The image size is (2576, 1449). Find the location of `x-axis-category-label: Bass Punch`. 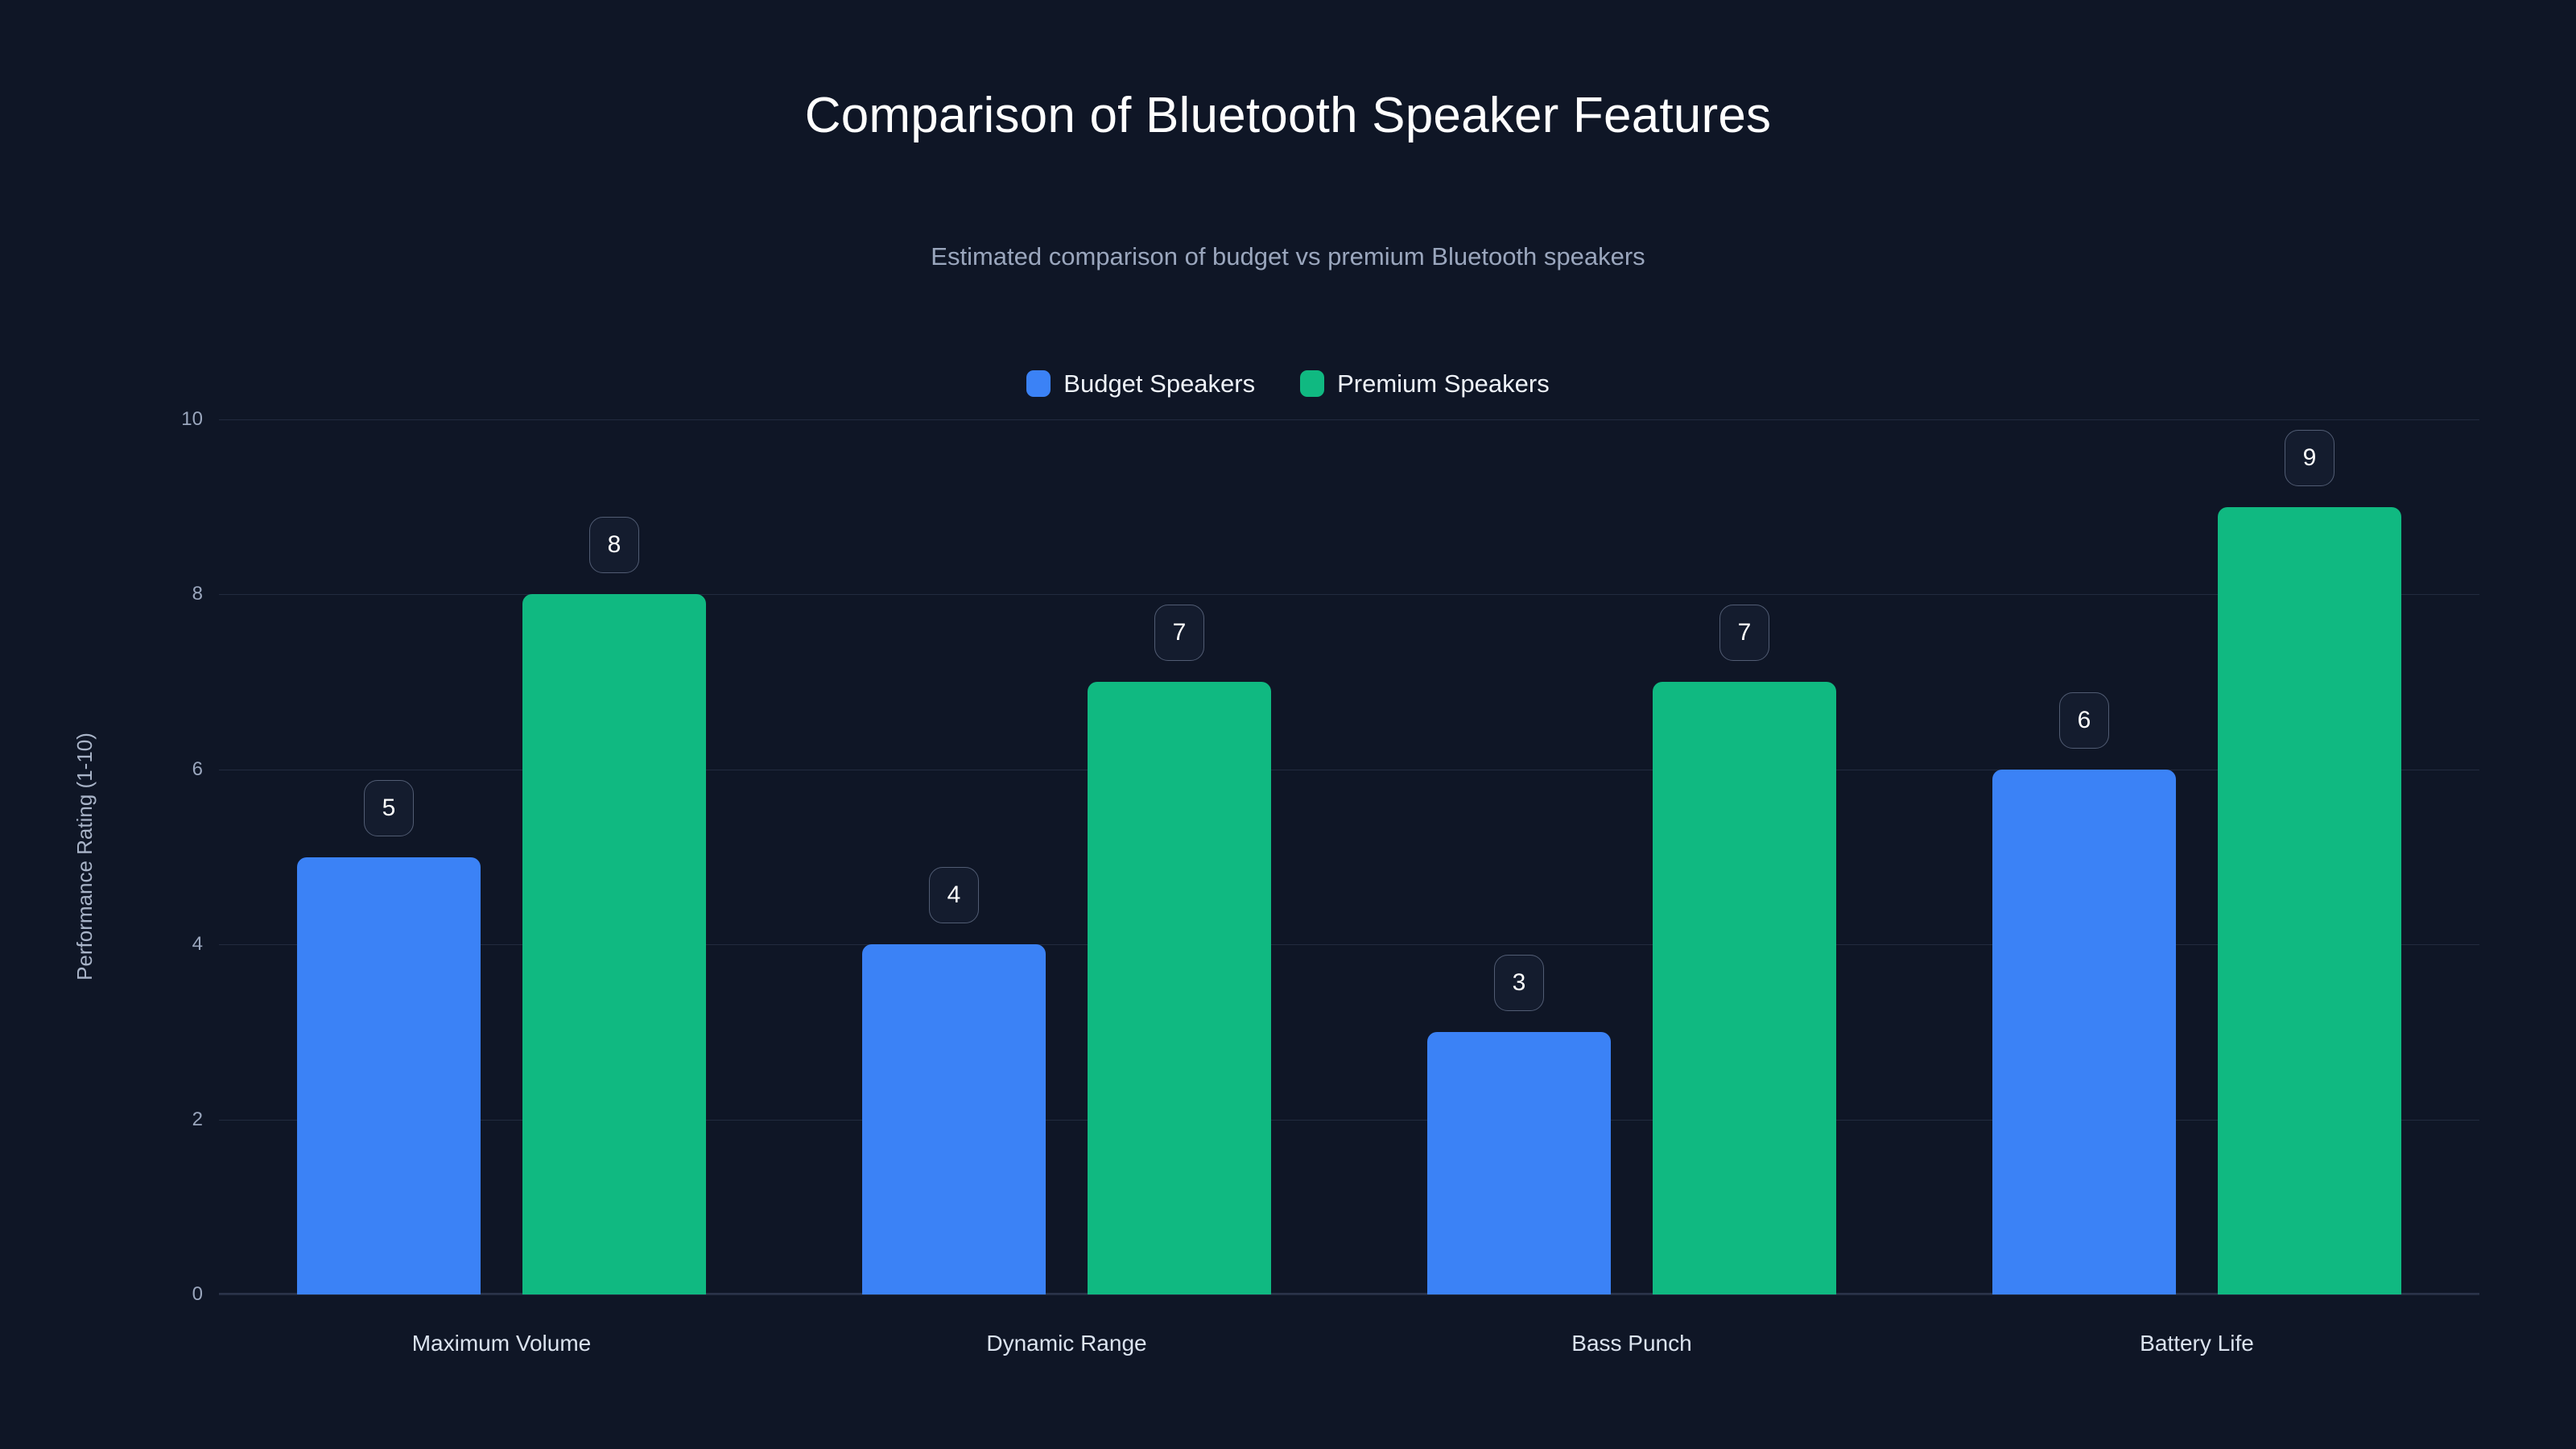

x-axis-category-label: Bass Punch is located at coordinates (1631, 1343).